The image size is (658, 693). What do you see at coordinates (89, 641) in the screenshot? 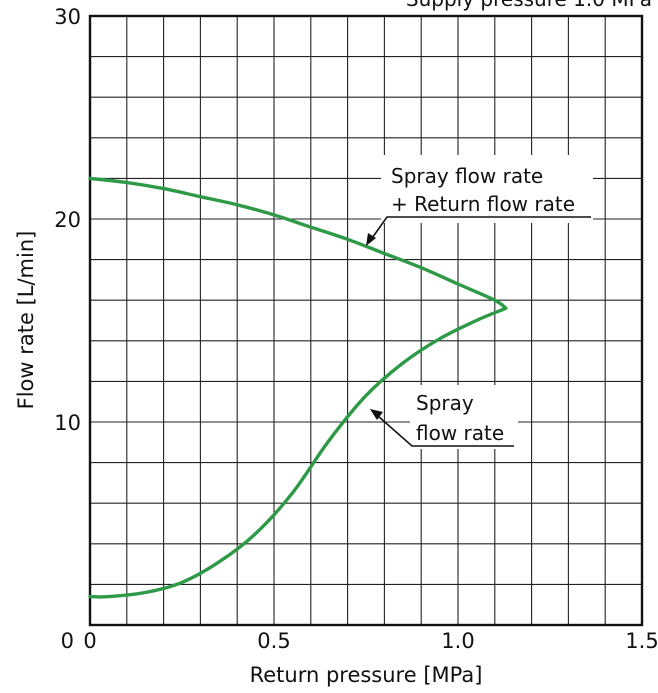
I see `x-tick-label: 0` at bounding box center [89, 641].